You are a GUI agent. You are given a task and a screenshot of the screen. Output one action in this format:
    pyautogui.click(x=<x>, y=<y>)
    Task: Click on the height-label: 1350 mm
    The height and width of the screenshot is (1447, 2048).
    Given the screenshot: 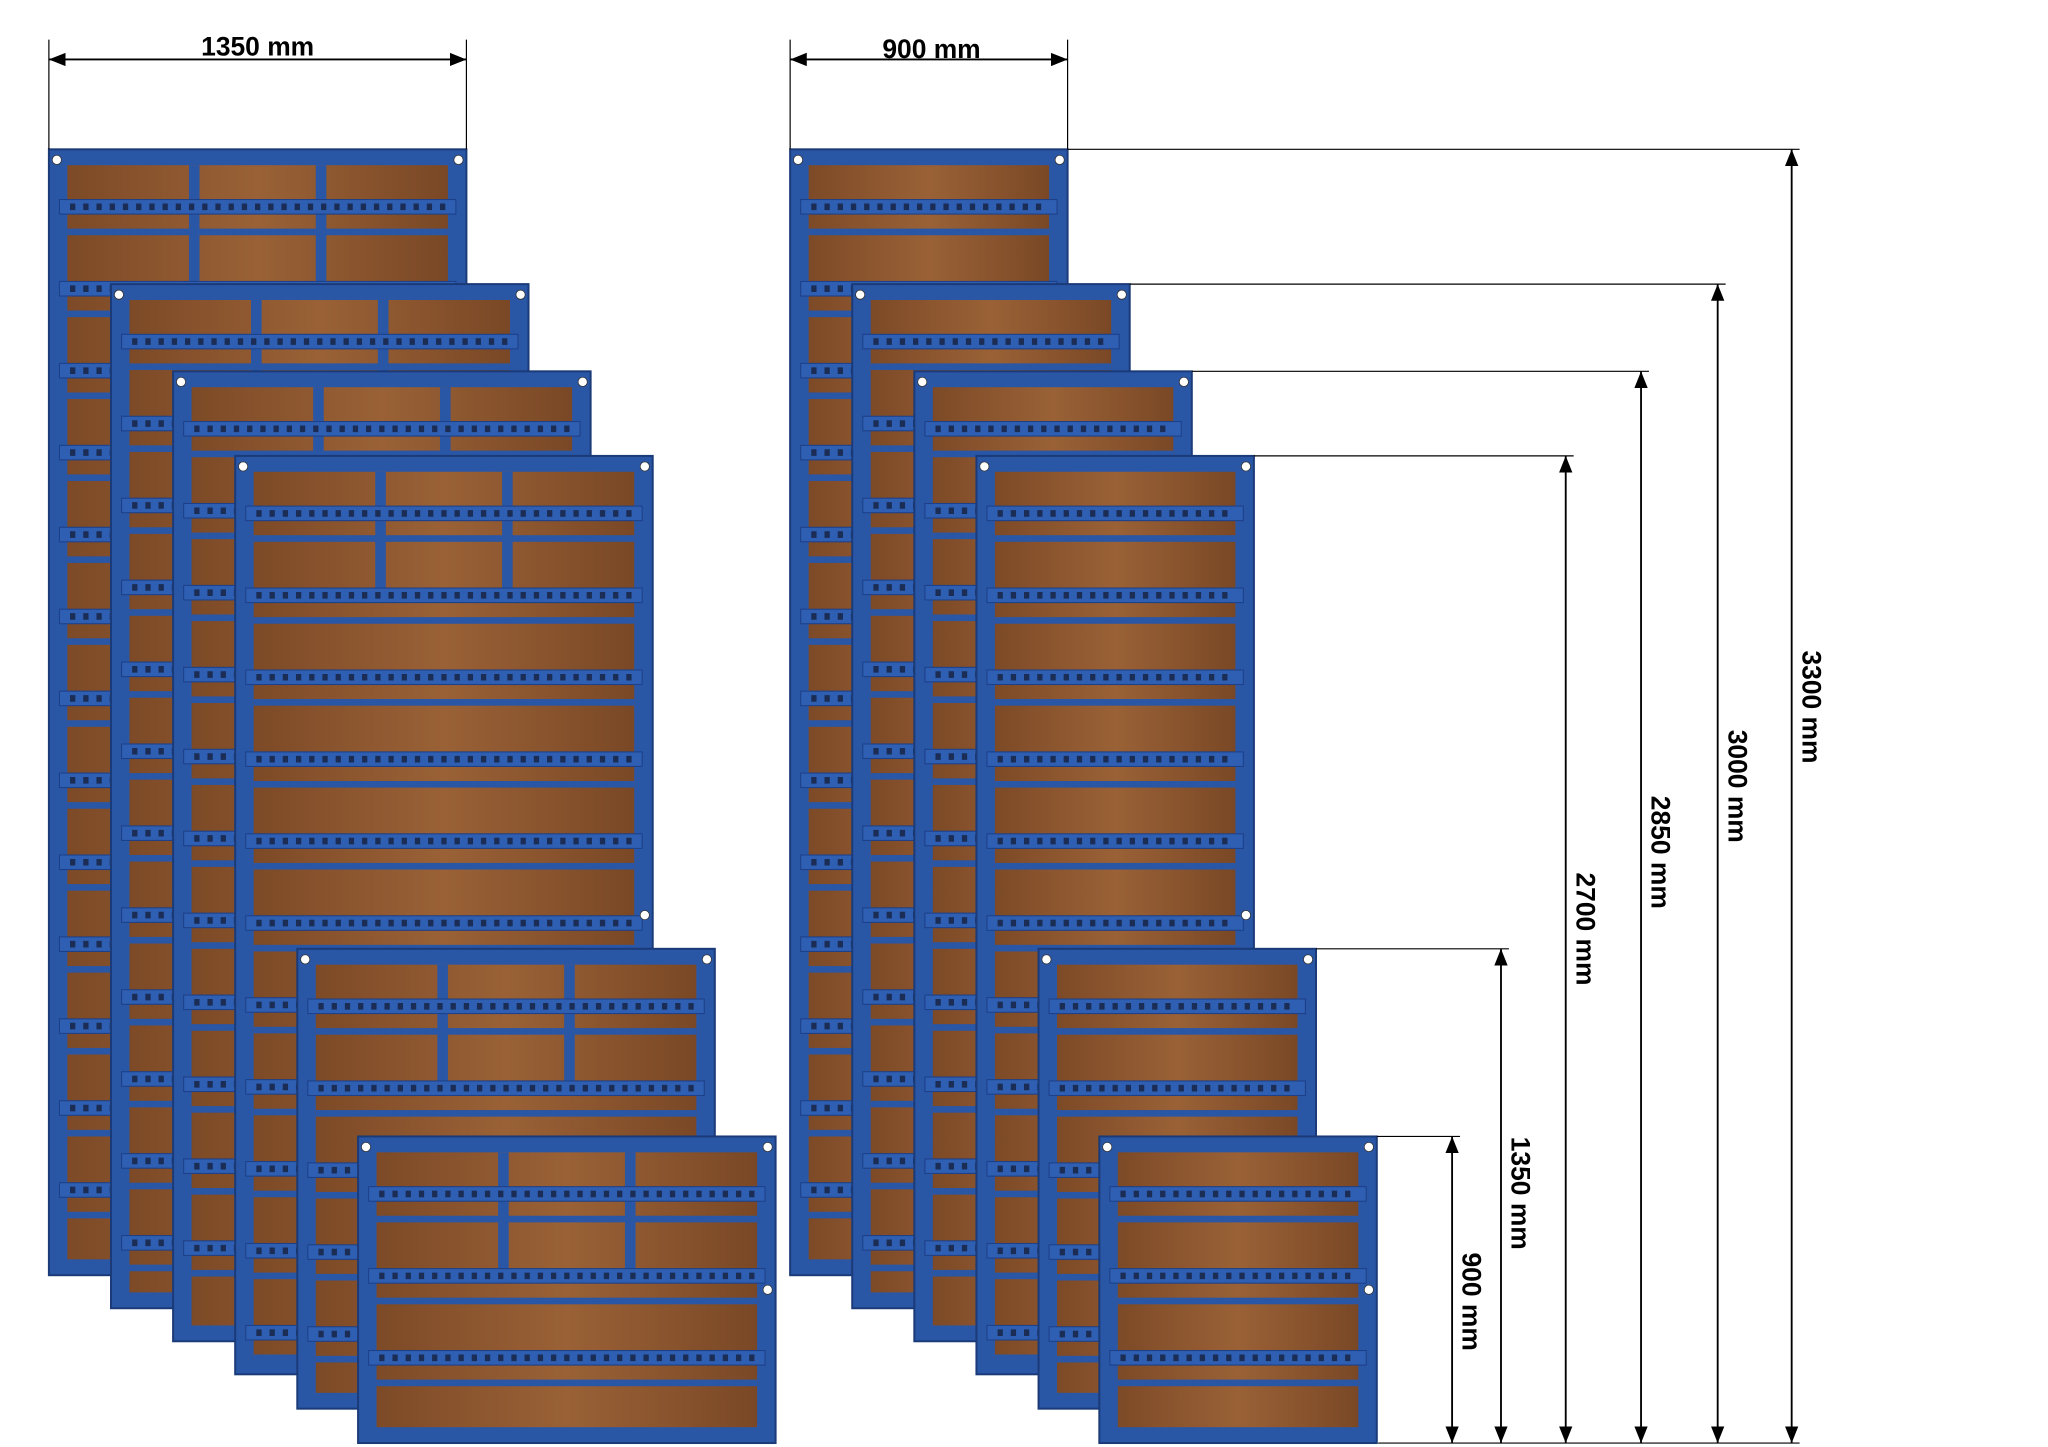 What is the action you would take?
    pyautogui.click(x=1521, y=1193)
    